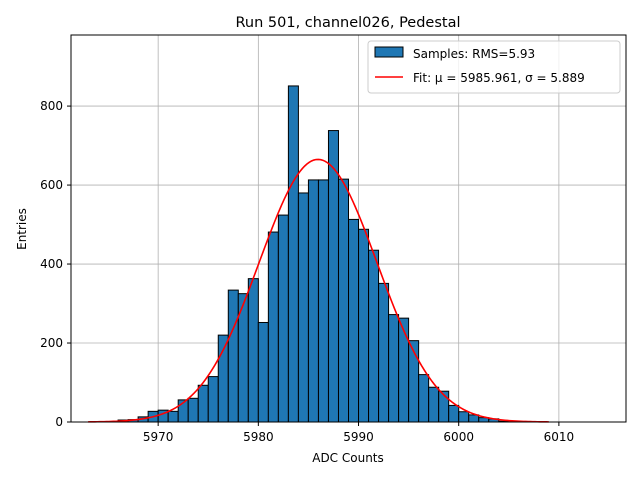 The width and height of the screenshot is (640, 484). Describe the element at coordinates (51, 185) in the screenshot. I see `y-tick-label: 600` at that location.